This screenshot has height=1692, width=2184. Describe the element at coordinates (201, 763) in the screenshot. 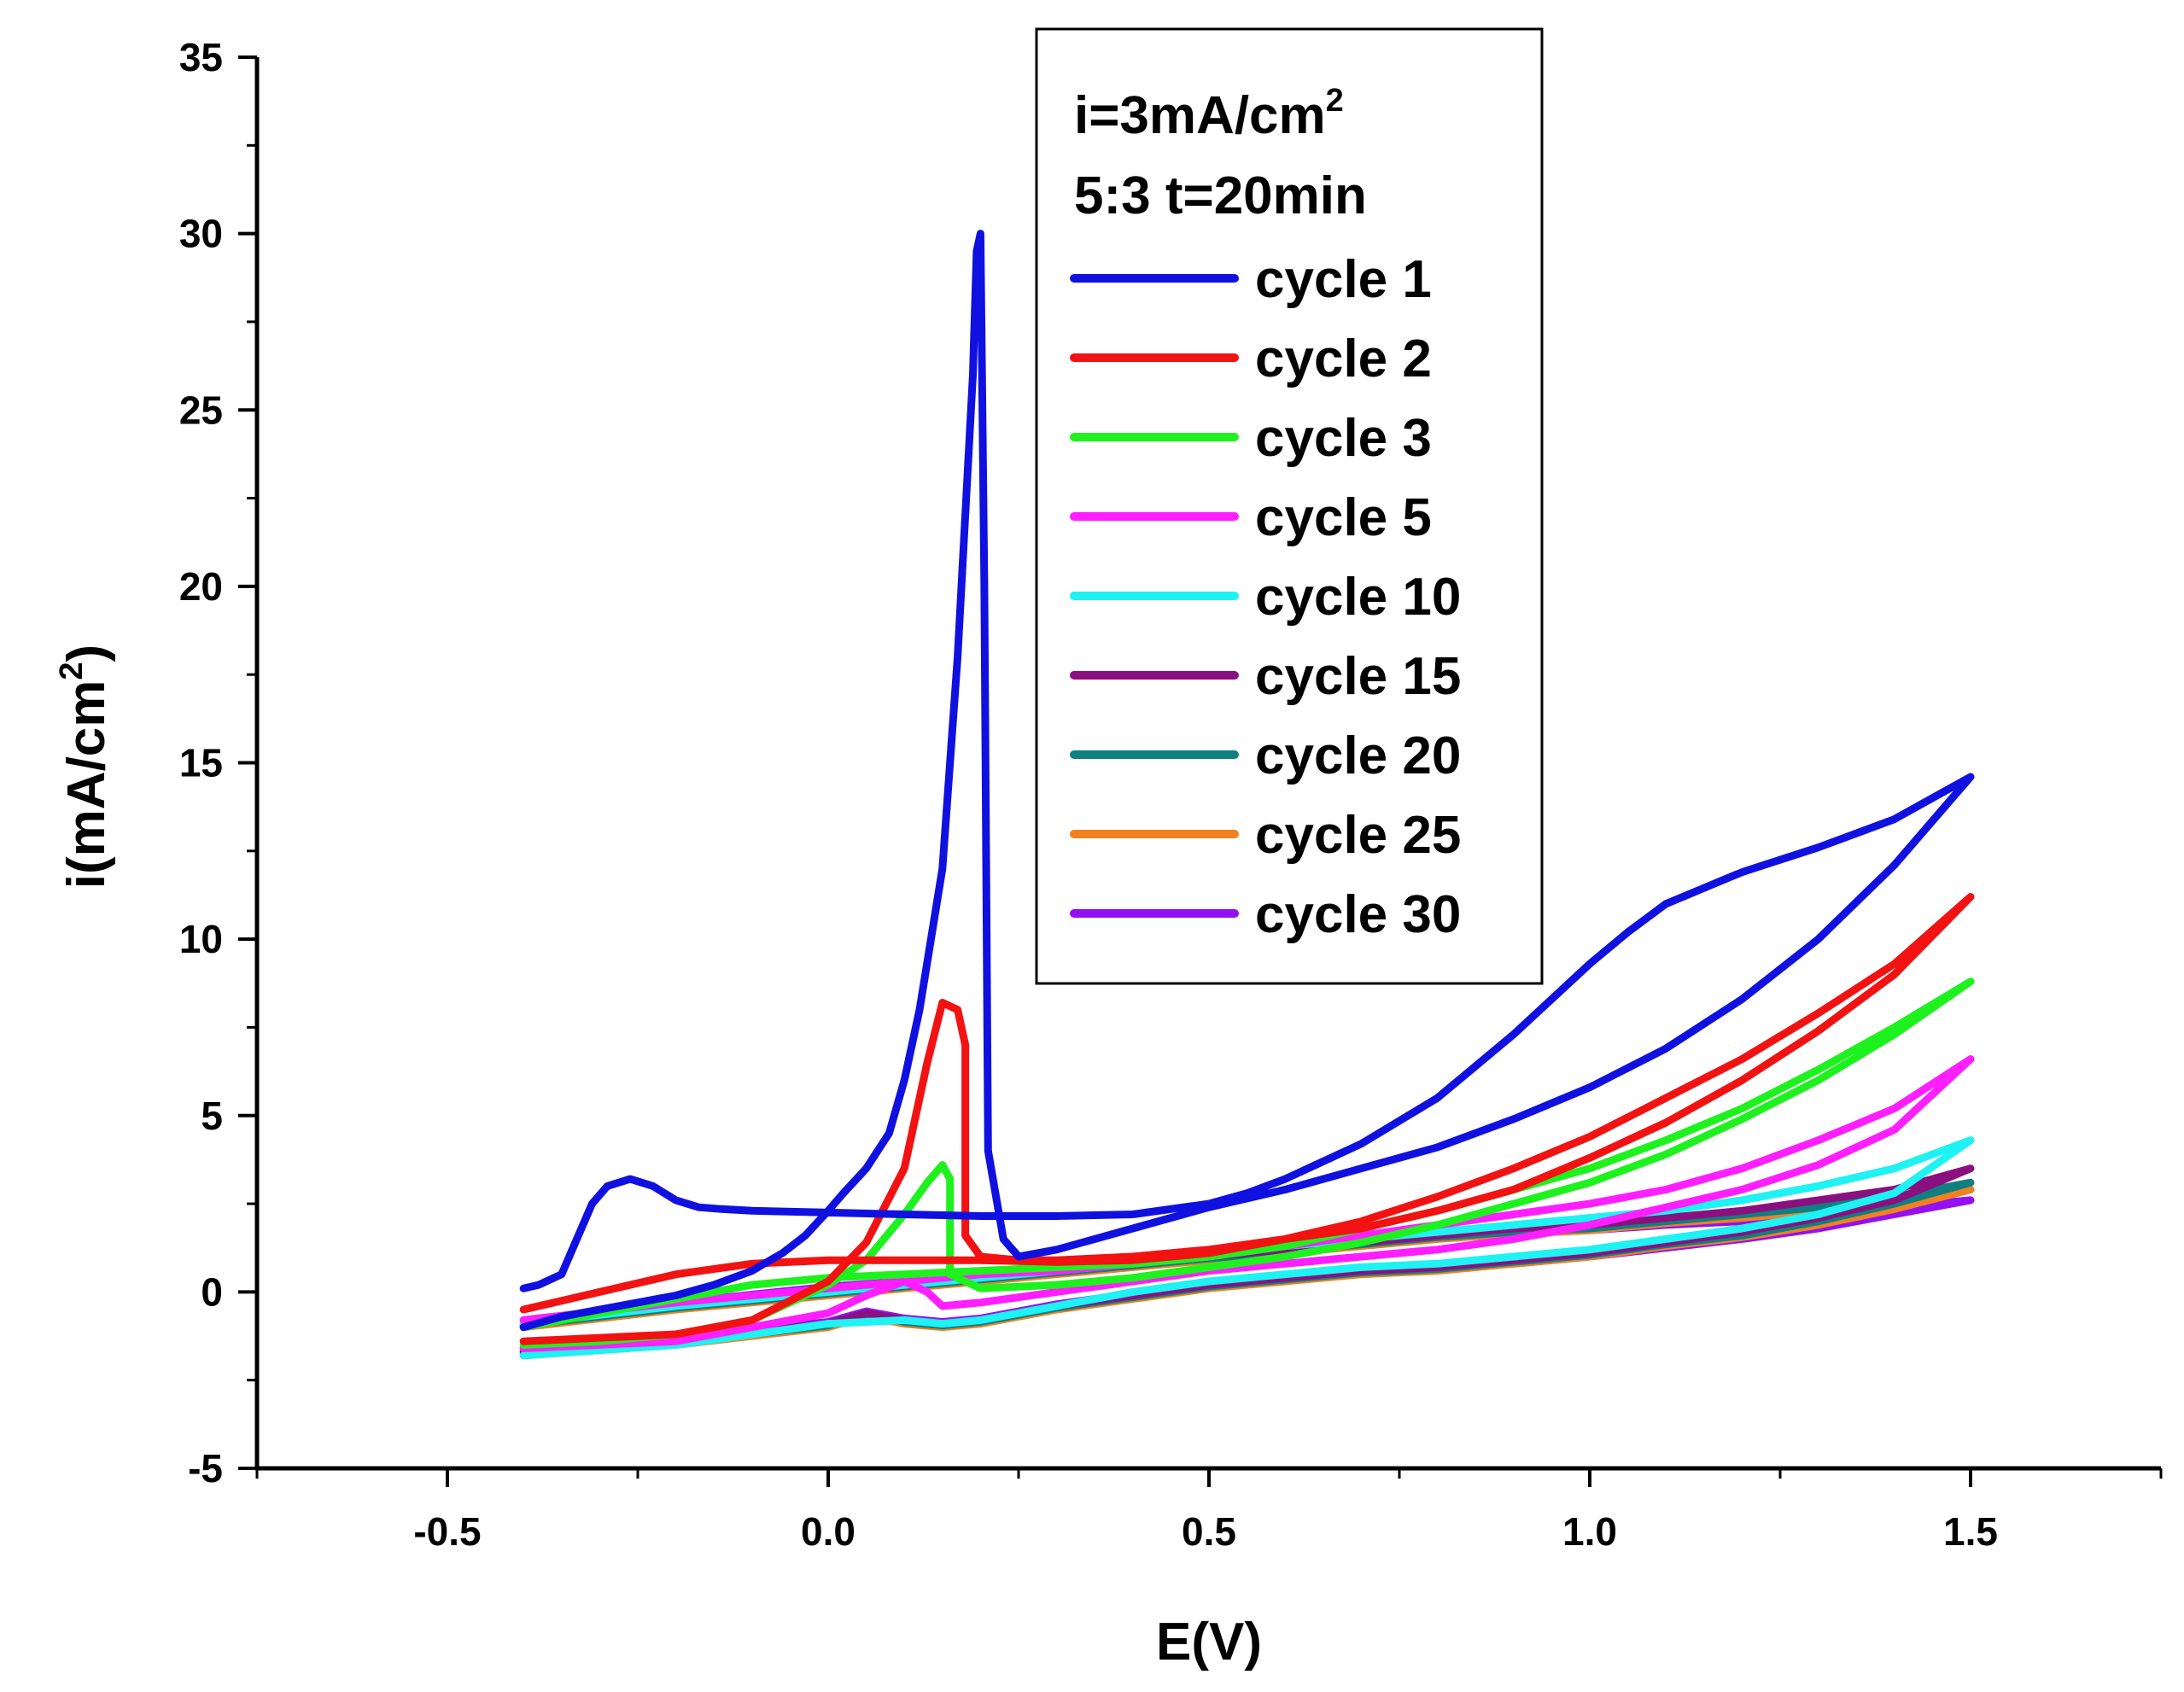

I see `y-tick-label: 15` at that location.